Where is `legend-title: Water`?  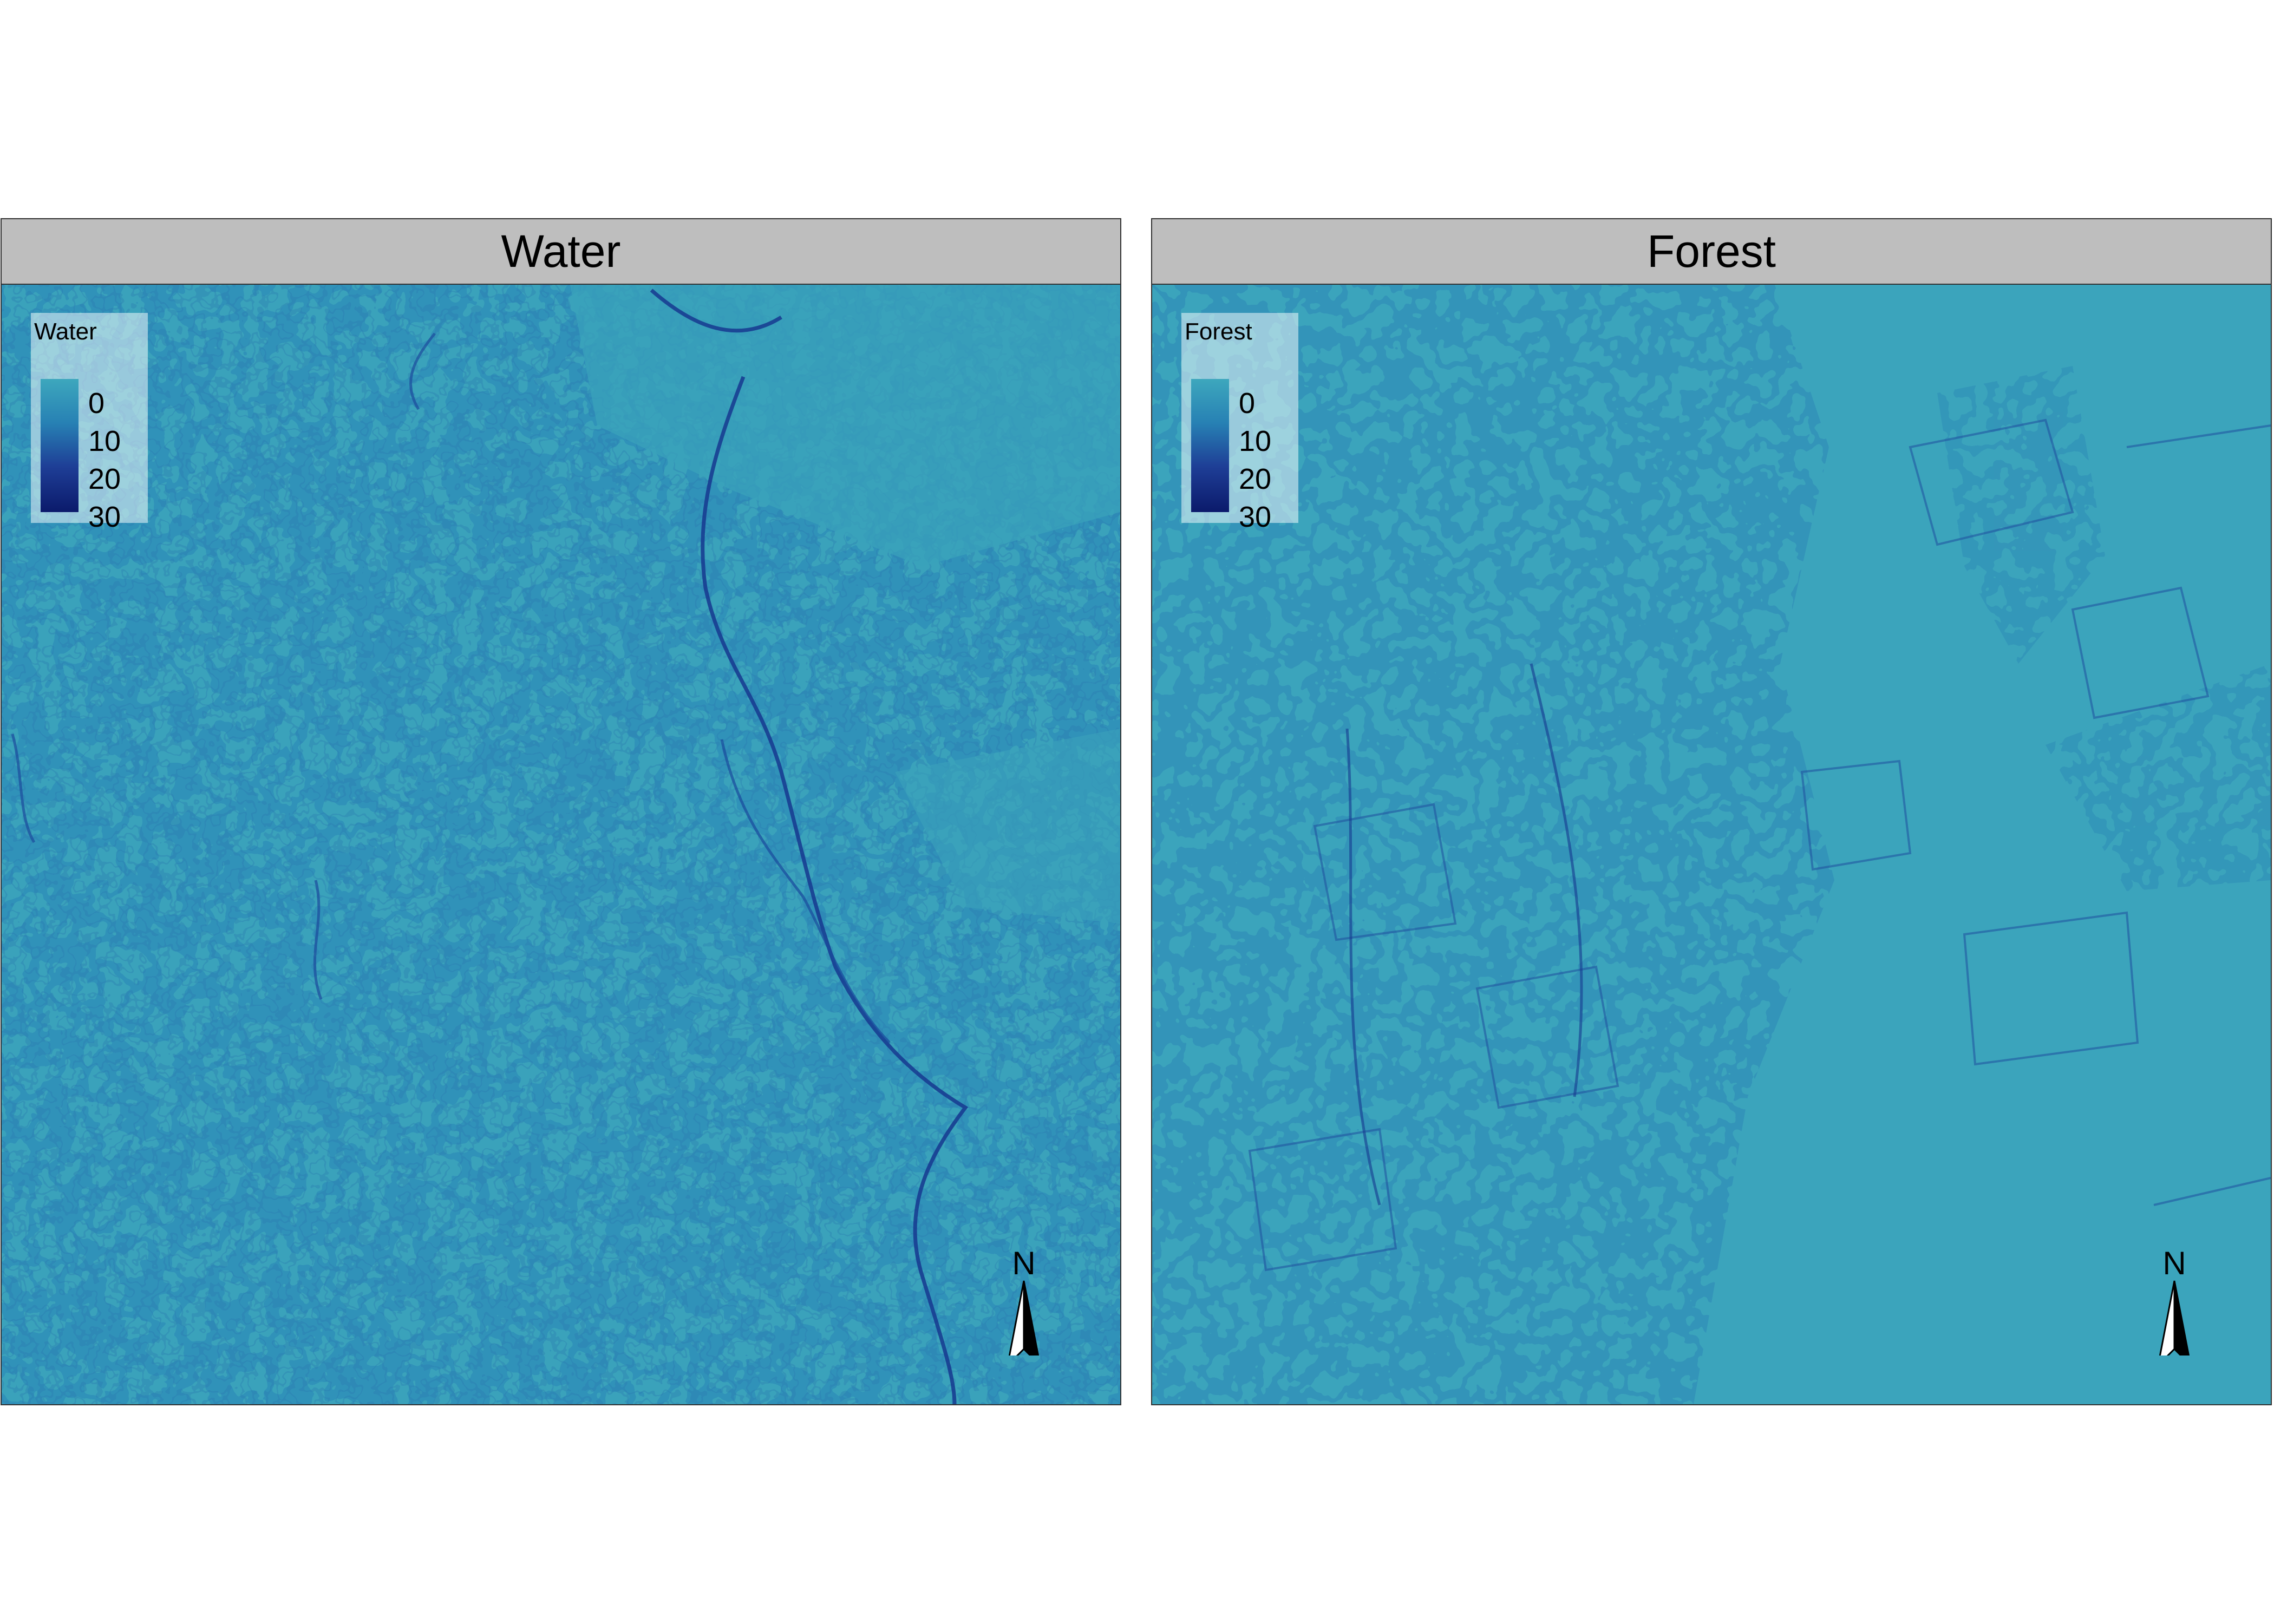
legend-title: Water is located at coordinates (66, 331).